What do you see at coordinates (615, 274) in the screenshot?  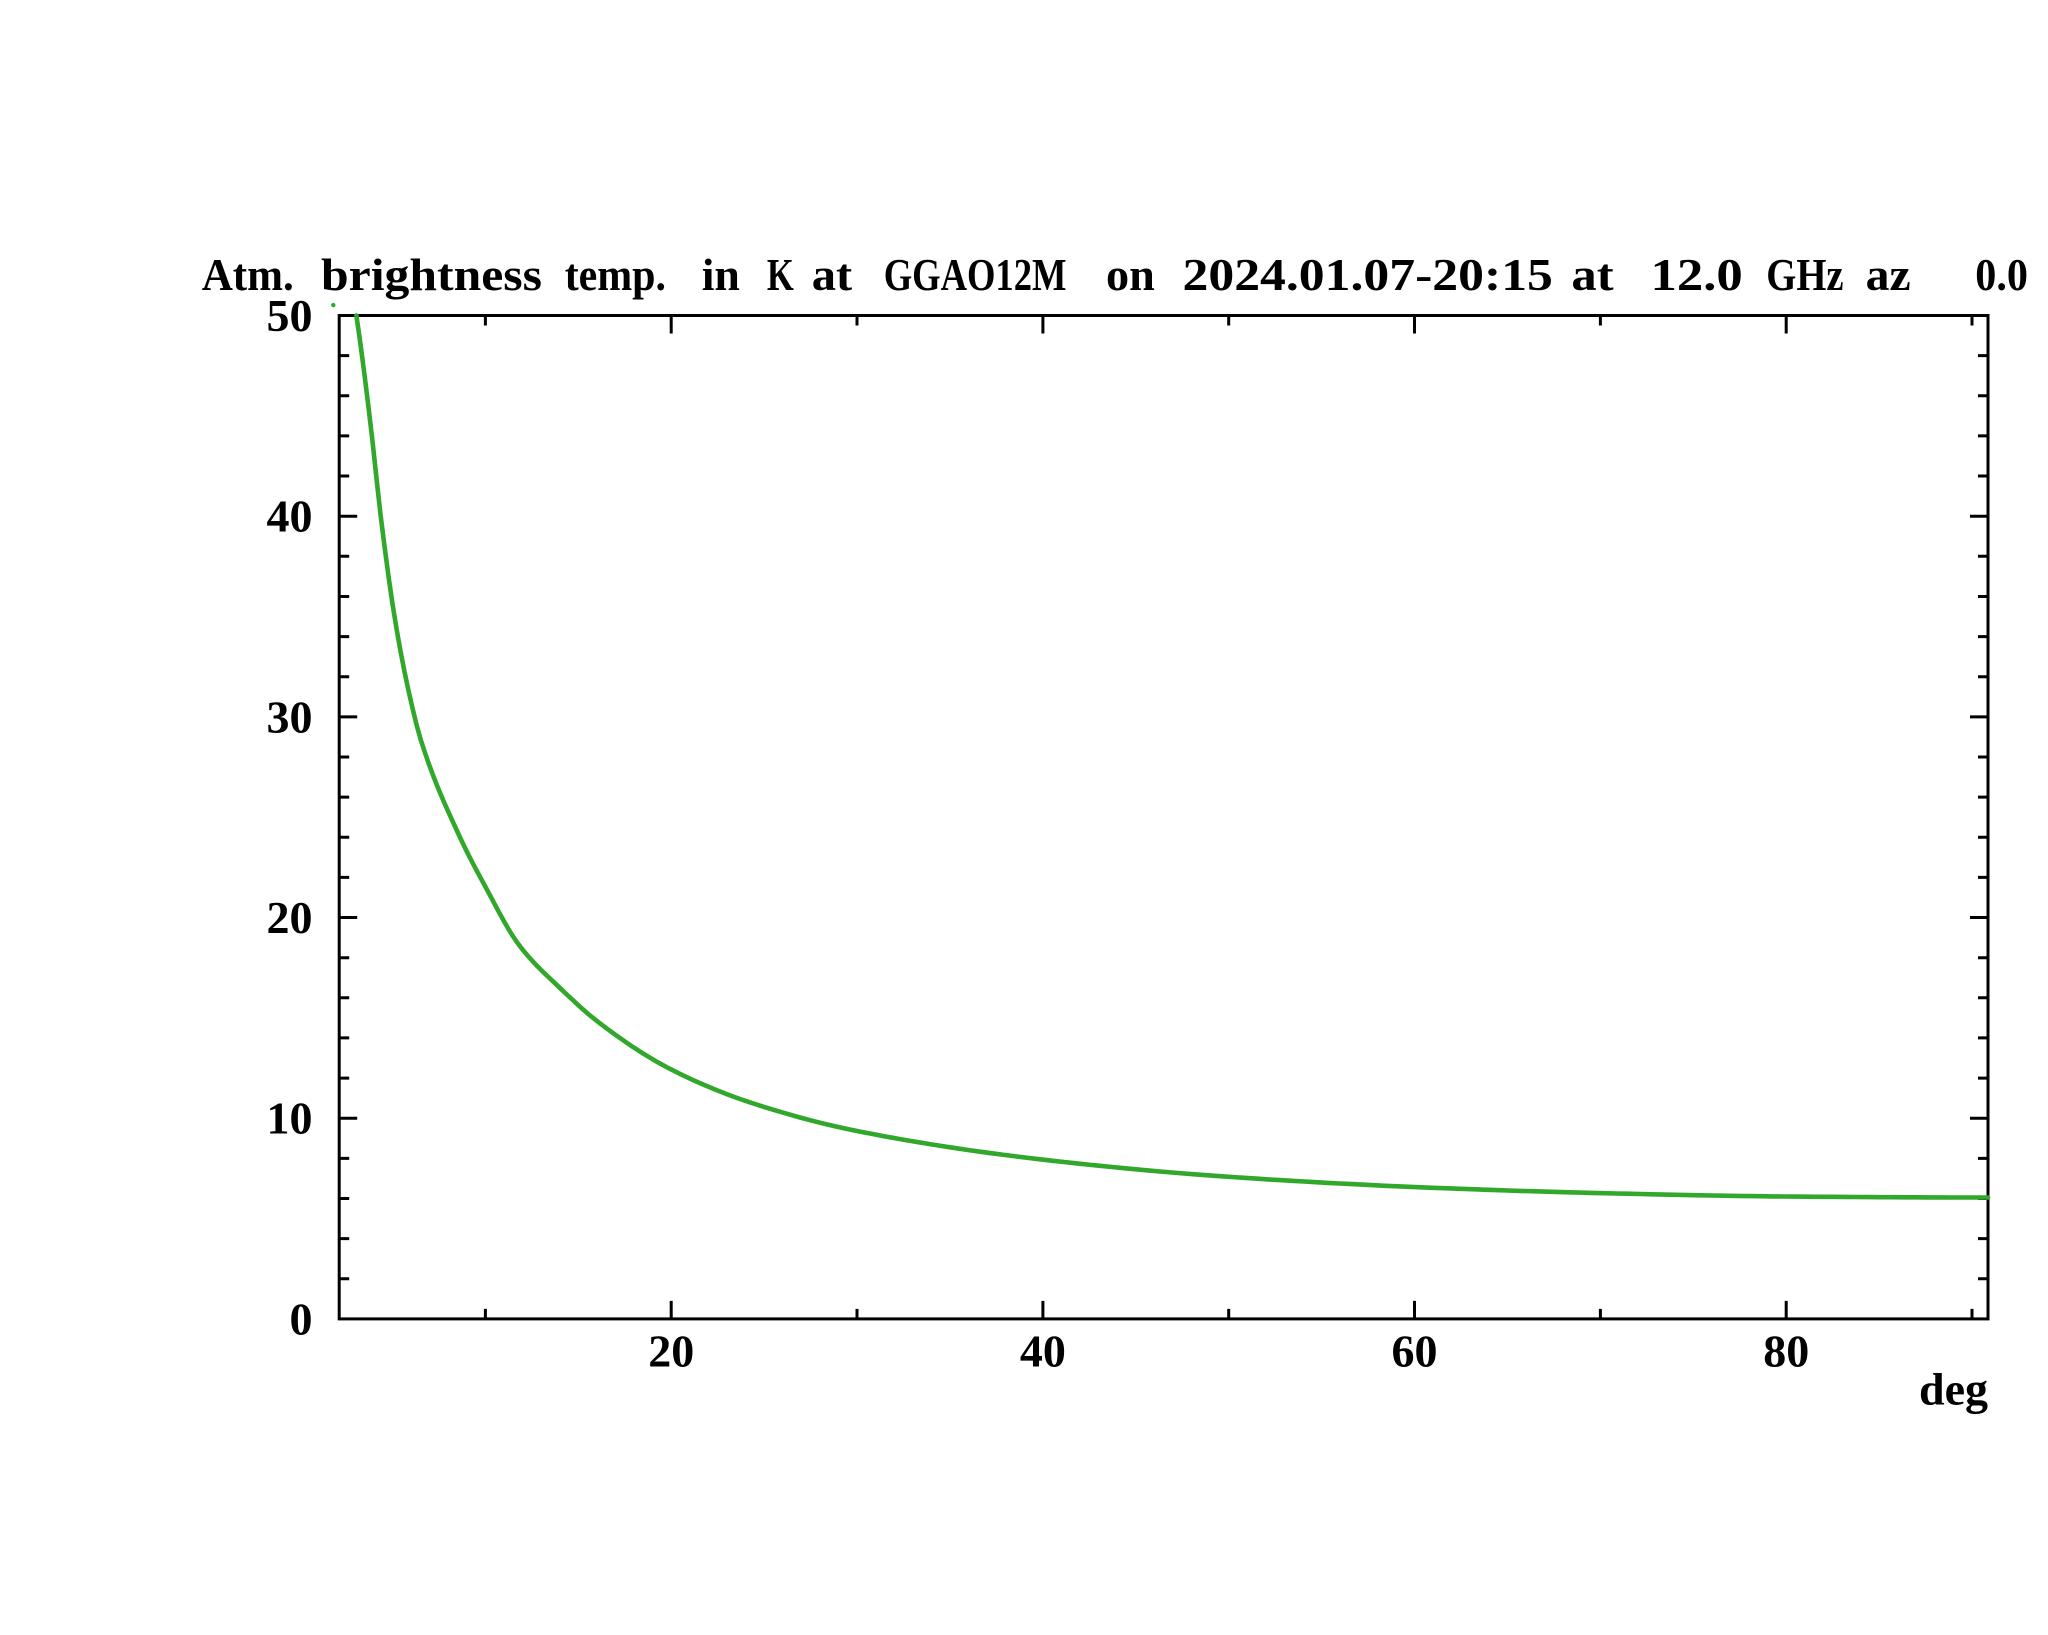 I see `svg-text: temp.` at bounding box center [615, 274].